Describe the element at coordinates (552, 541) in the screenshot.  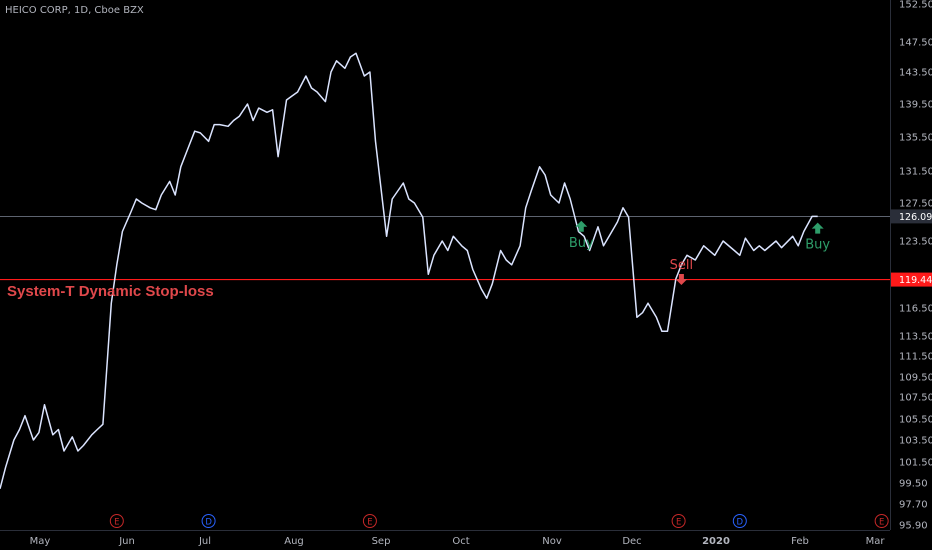
I see `time-tick-label: Nov` at that location.